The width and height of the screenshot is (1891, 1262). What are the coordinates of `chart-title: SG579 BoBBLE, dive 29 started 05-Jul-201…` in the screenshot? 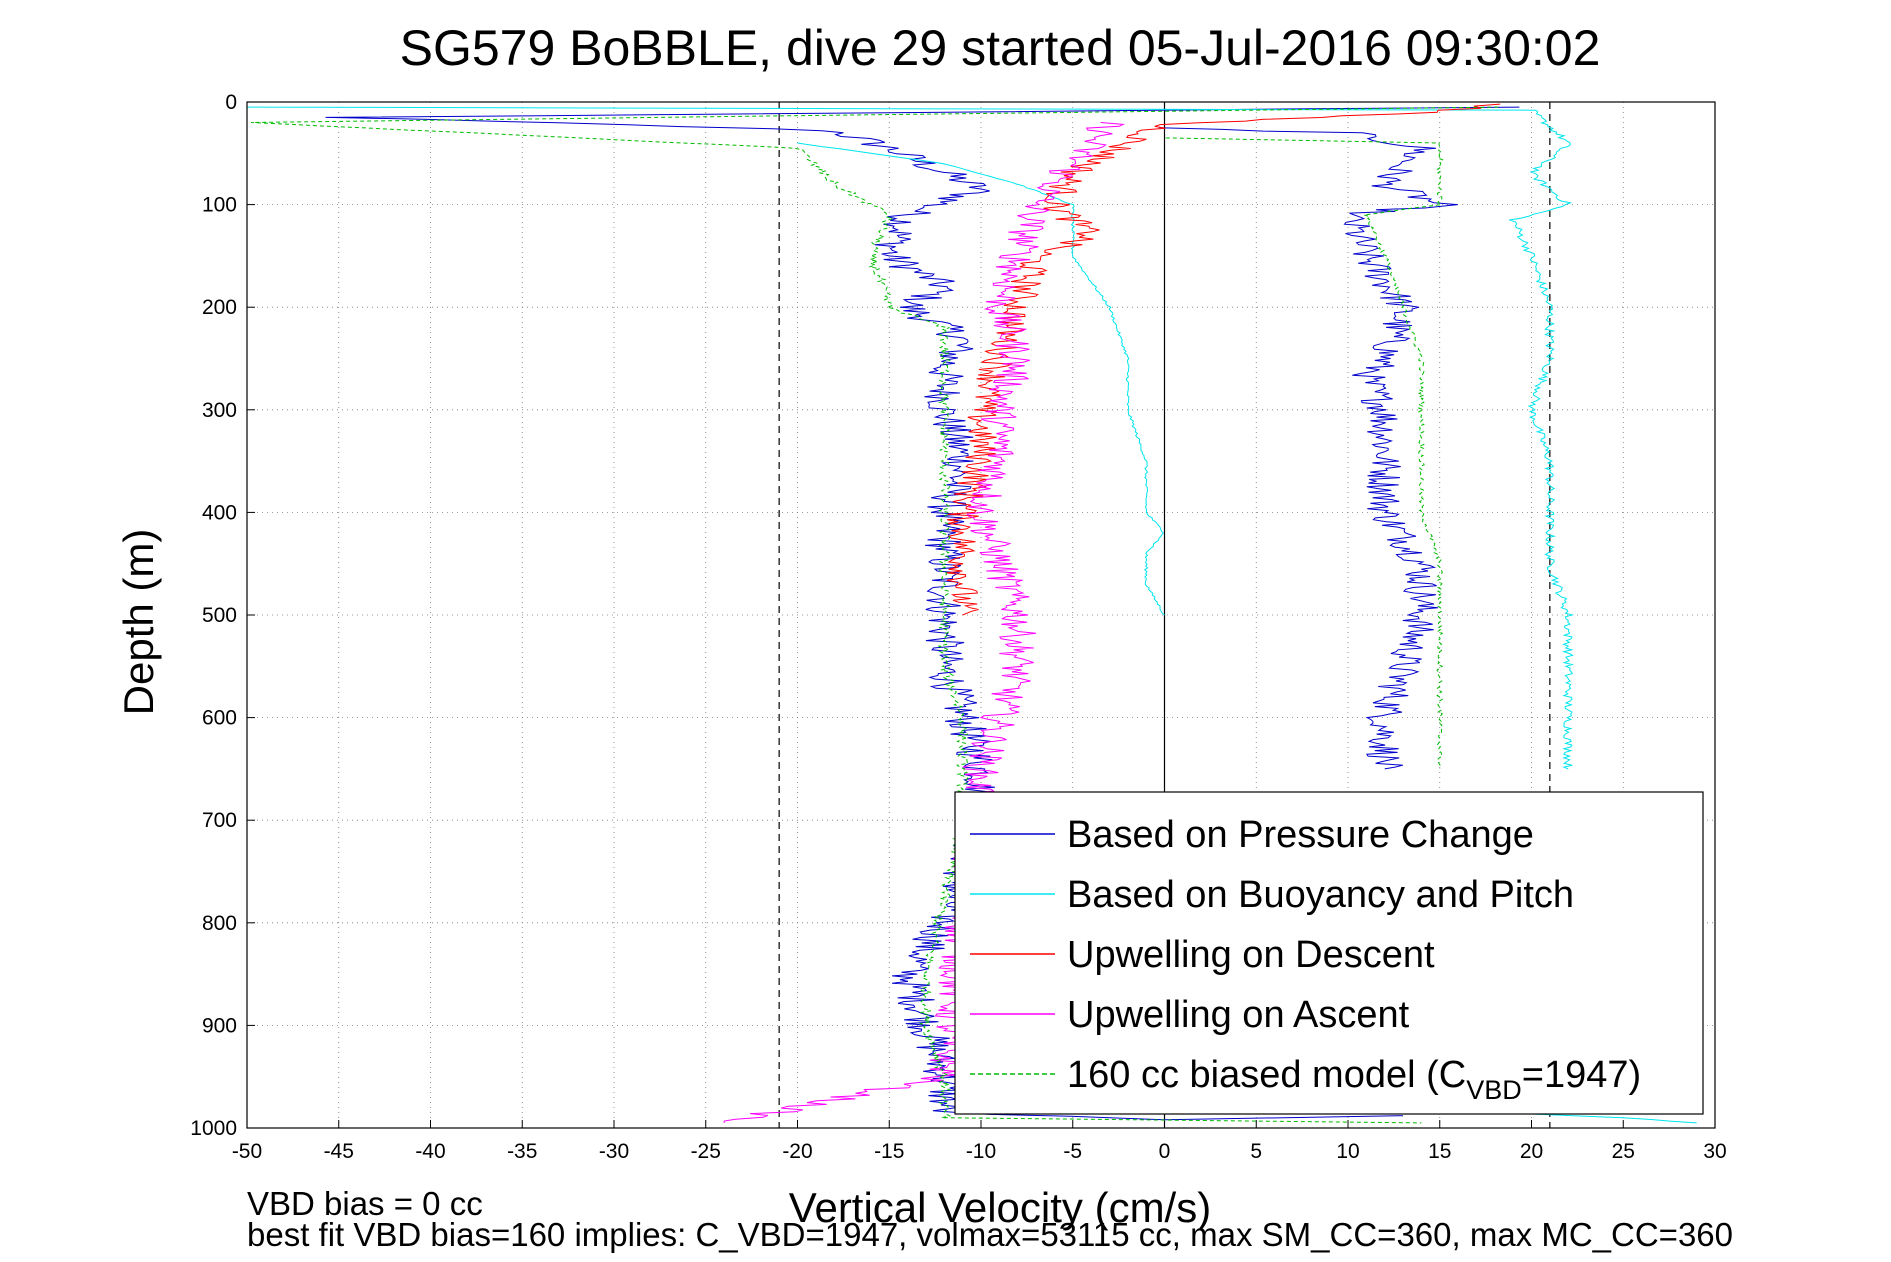 It's located at (1000, 48).